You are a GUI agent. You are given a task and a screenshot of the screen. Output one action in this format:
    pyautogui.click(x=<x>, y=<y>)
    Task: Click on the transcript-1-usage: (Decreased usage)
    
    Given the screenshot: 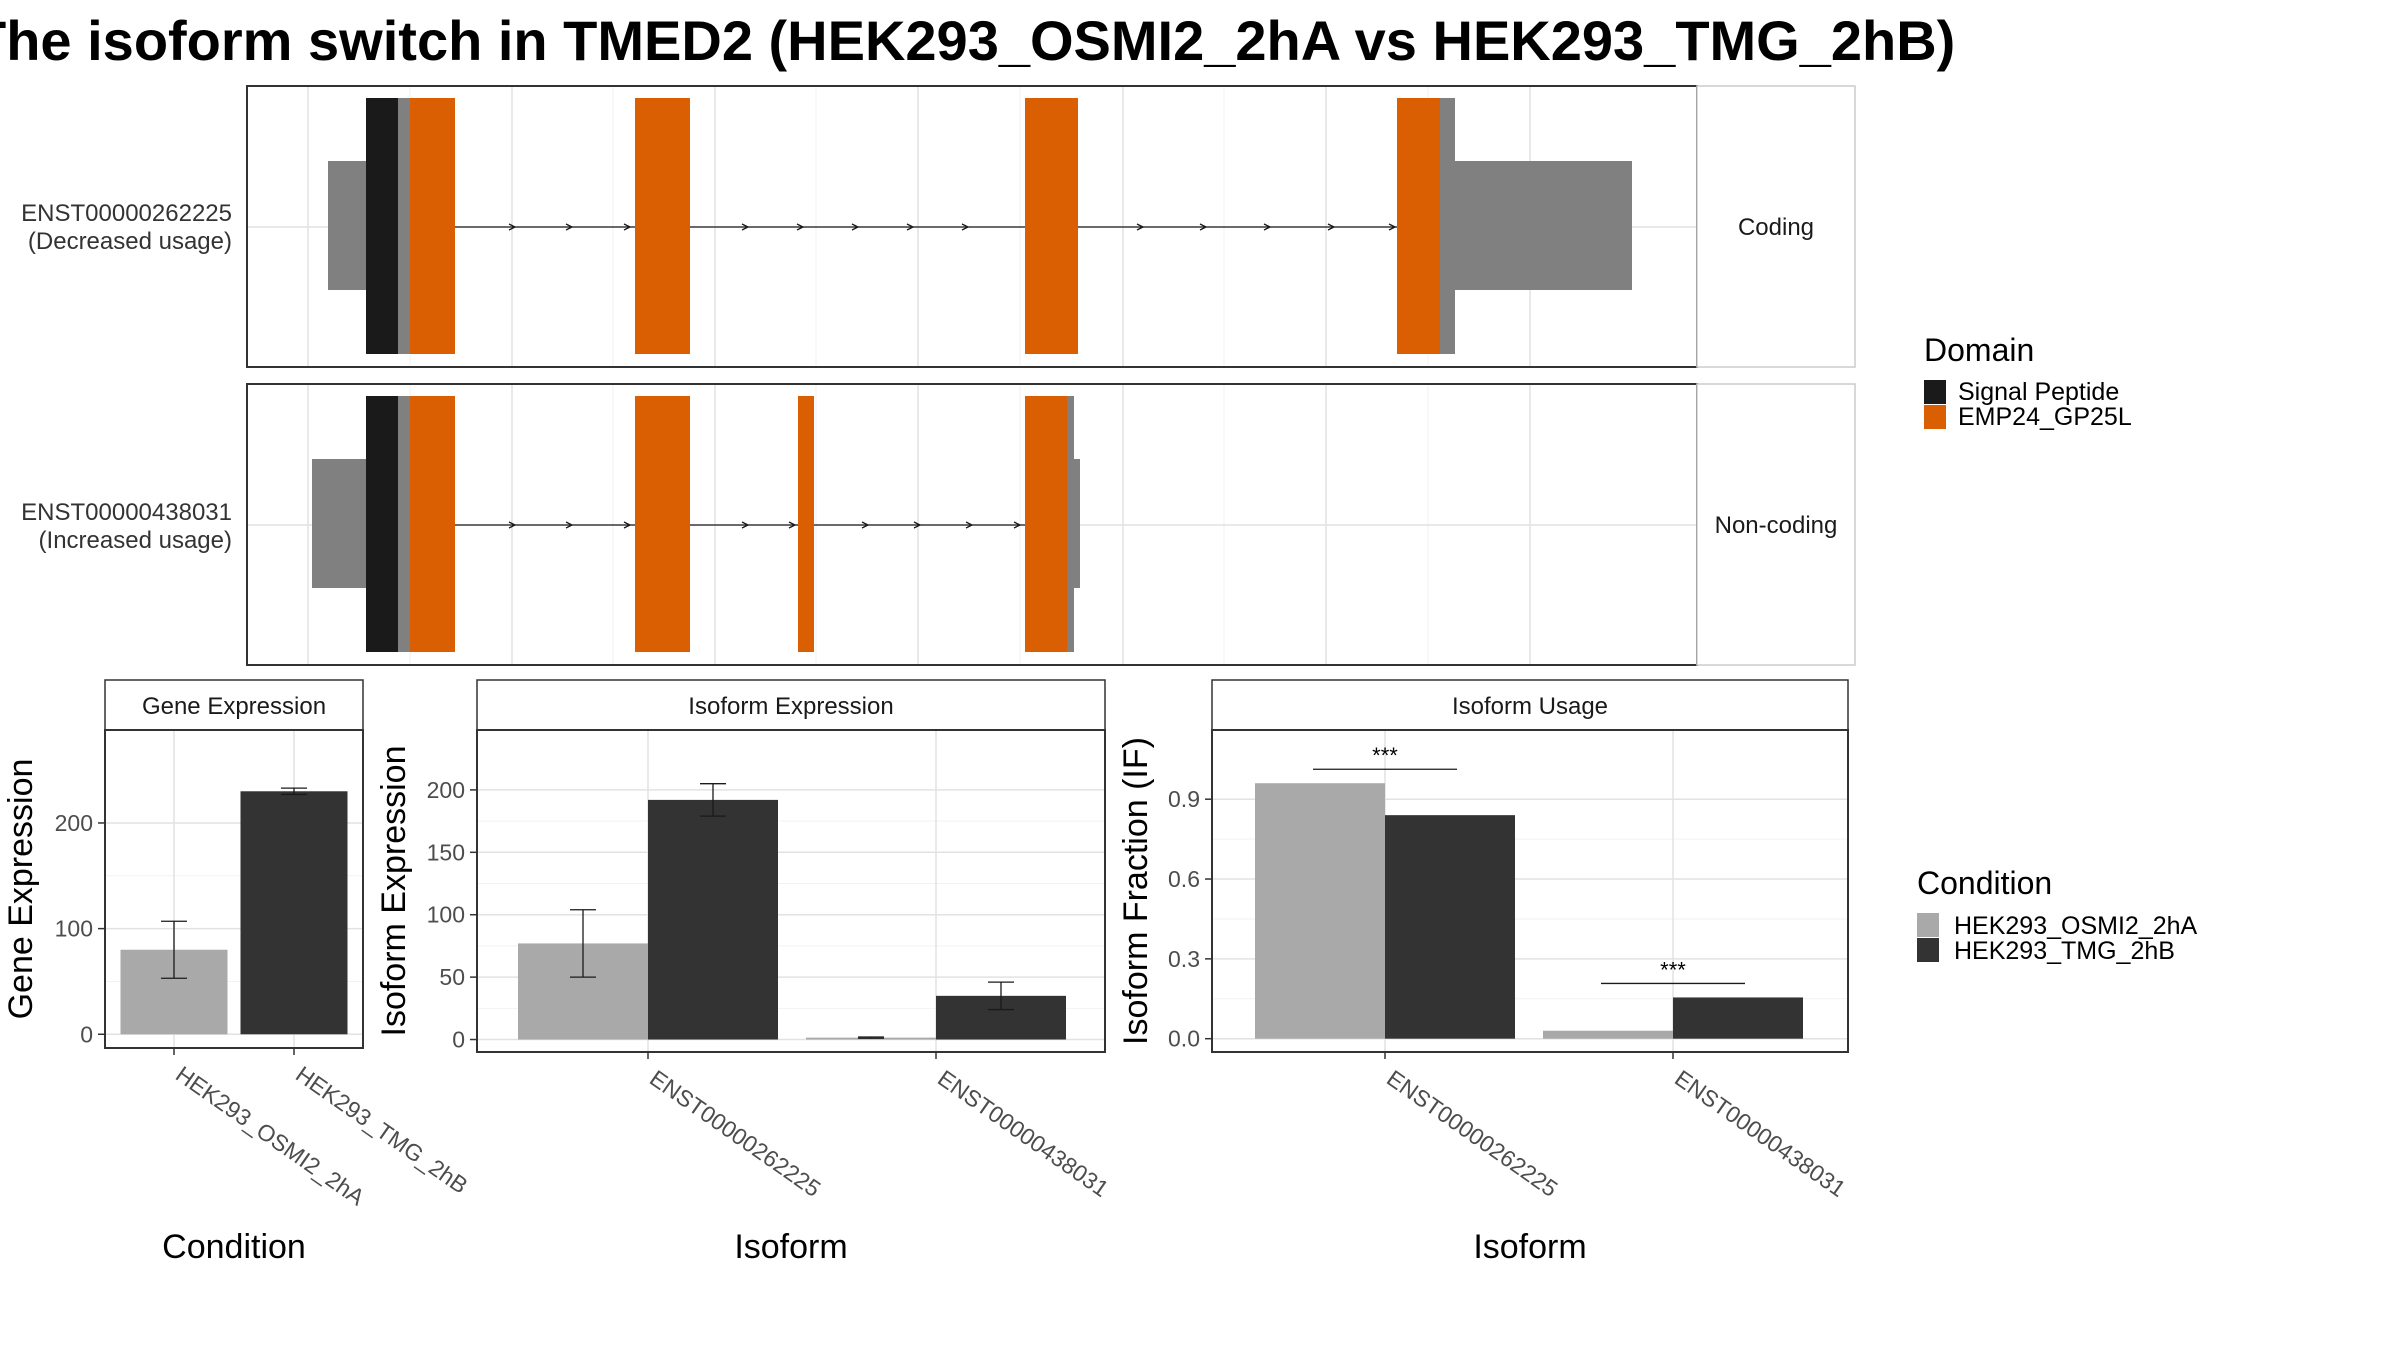 What is the action you would take?
    pyautogui.click(x=130, y=241)
    